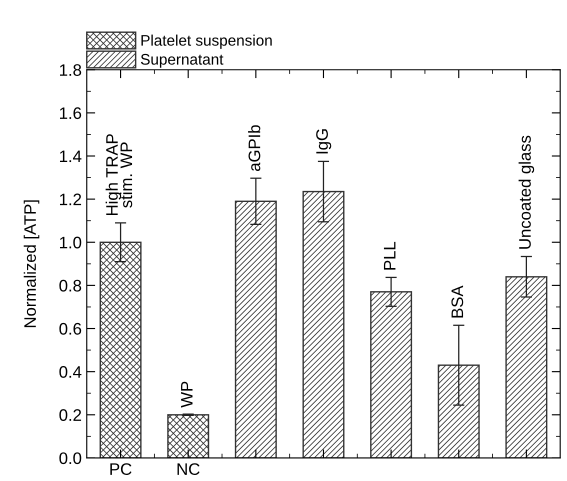 This screenshot has width=567, height=481. I want to click on y-tick-label: 0.0, so click(70, 458).